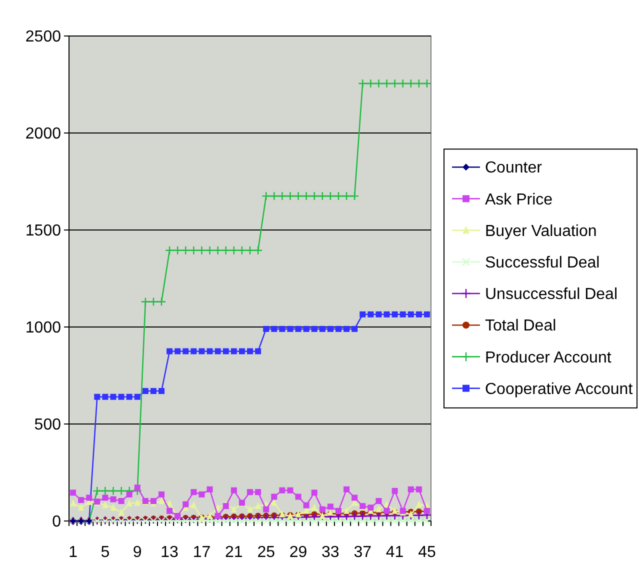 This screenshot has width=639, height=579. What do you see at coordinates (559, 389) in the screenshot?
I see `legend-label: Cooperative Account` at bounding box center [559, 389].